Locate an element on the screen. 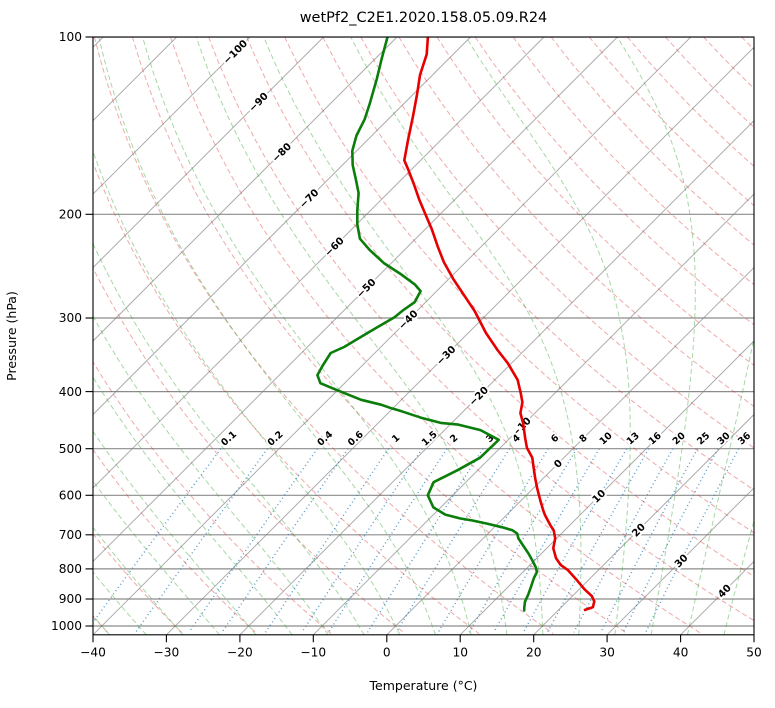 The image size is (775, 708). mixing-ratio-label: 6 is located at coordinates (555, 439).